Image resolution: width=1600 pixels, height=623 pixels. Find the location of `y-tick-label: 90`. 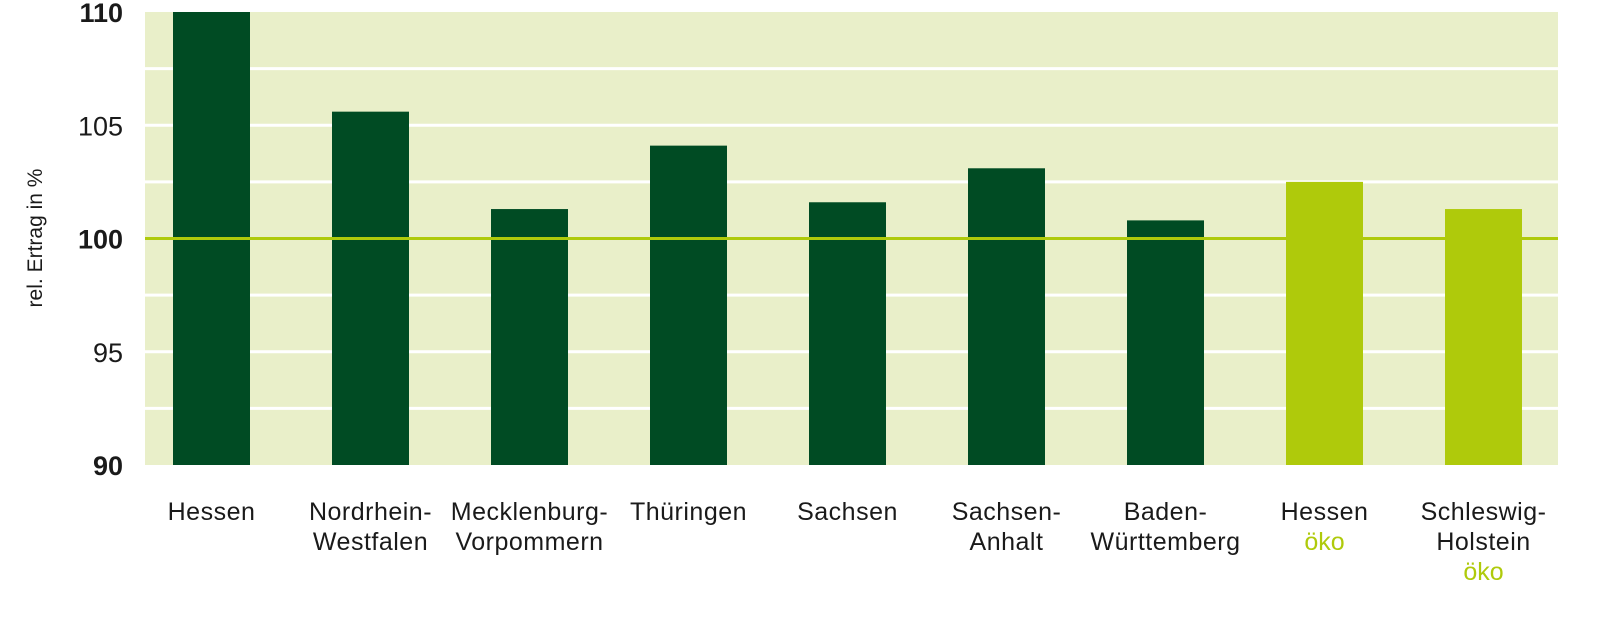

y-tick-label: 90 is located at coordinates (108, 466).